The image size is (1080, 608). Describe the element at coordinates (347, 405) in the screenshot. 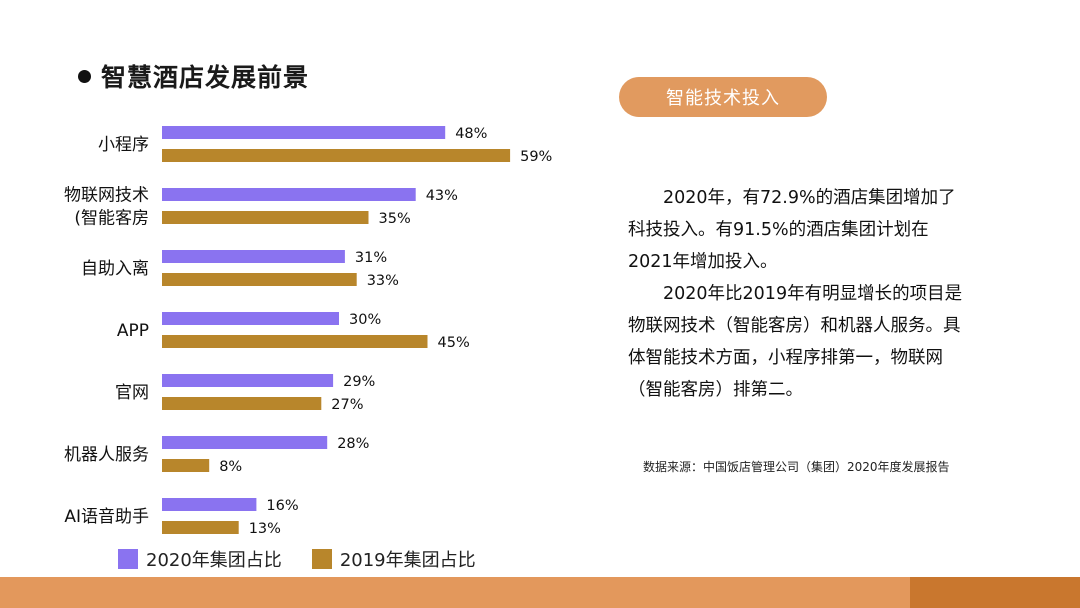

I see `data-label: 27%` at that location.